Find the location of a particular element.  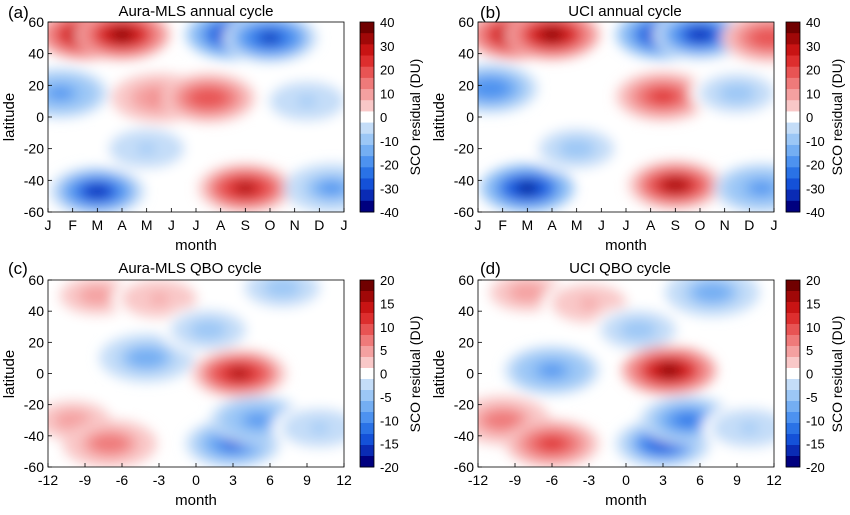

x-tick-label: -9 is located at coordinates (515, 480).